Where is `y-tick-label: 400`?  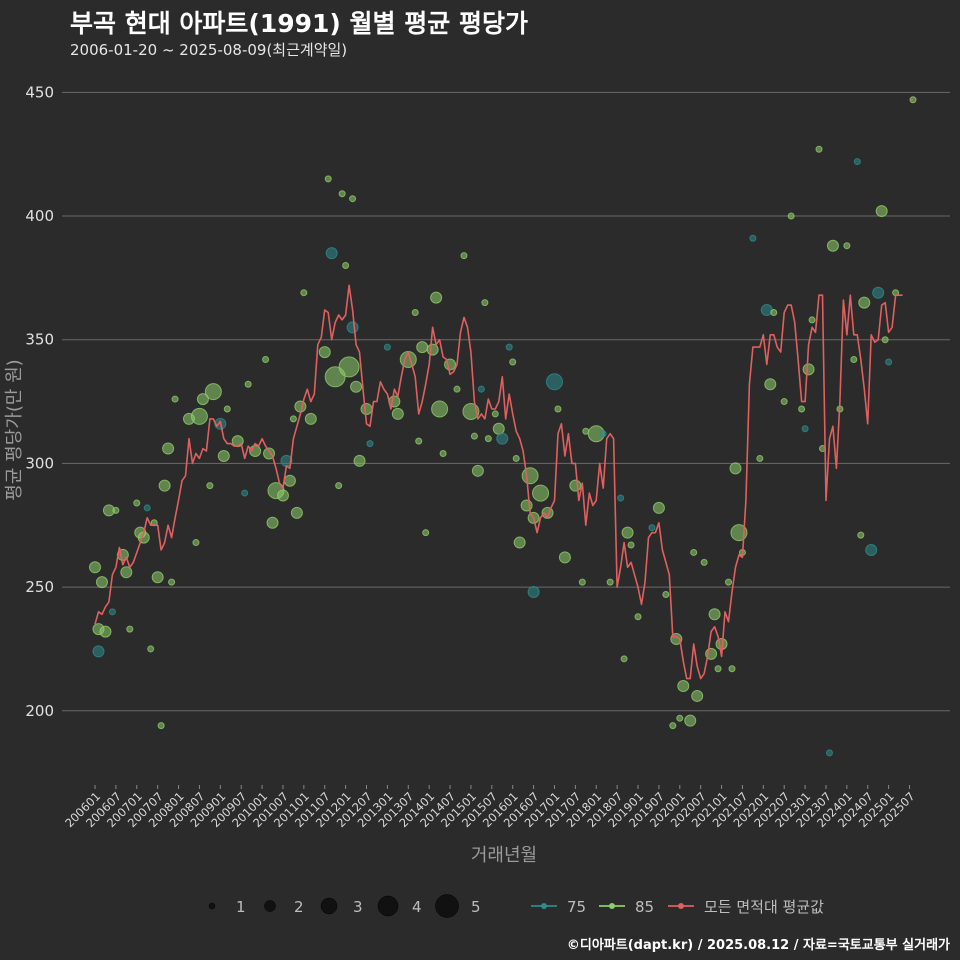 y-tick-label: 400 is located at coordinates (39, 216).